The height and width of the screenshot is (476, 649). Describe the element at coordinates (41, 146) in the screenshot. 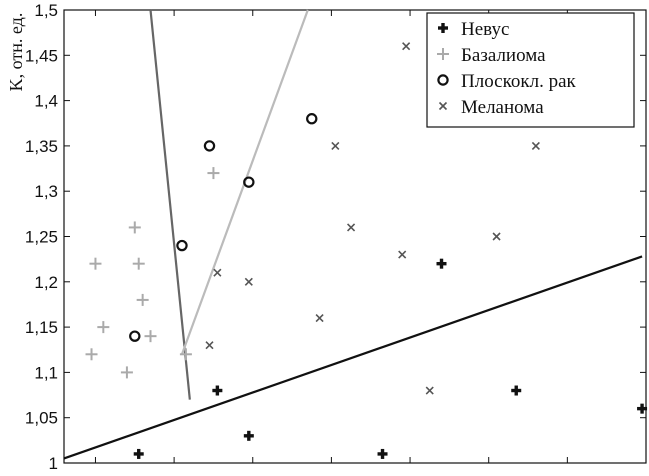

I see `y-tick-label: 1,35` at that location.